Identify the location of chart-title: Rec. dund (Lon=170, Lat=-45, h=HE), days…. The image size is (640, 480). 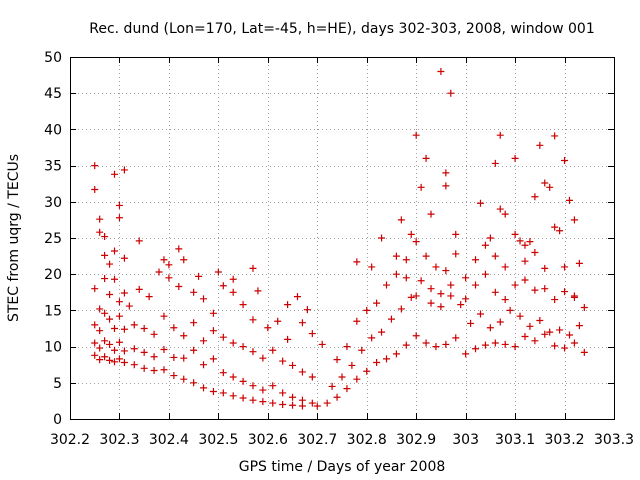
(342, 29).